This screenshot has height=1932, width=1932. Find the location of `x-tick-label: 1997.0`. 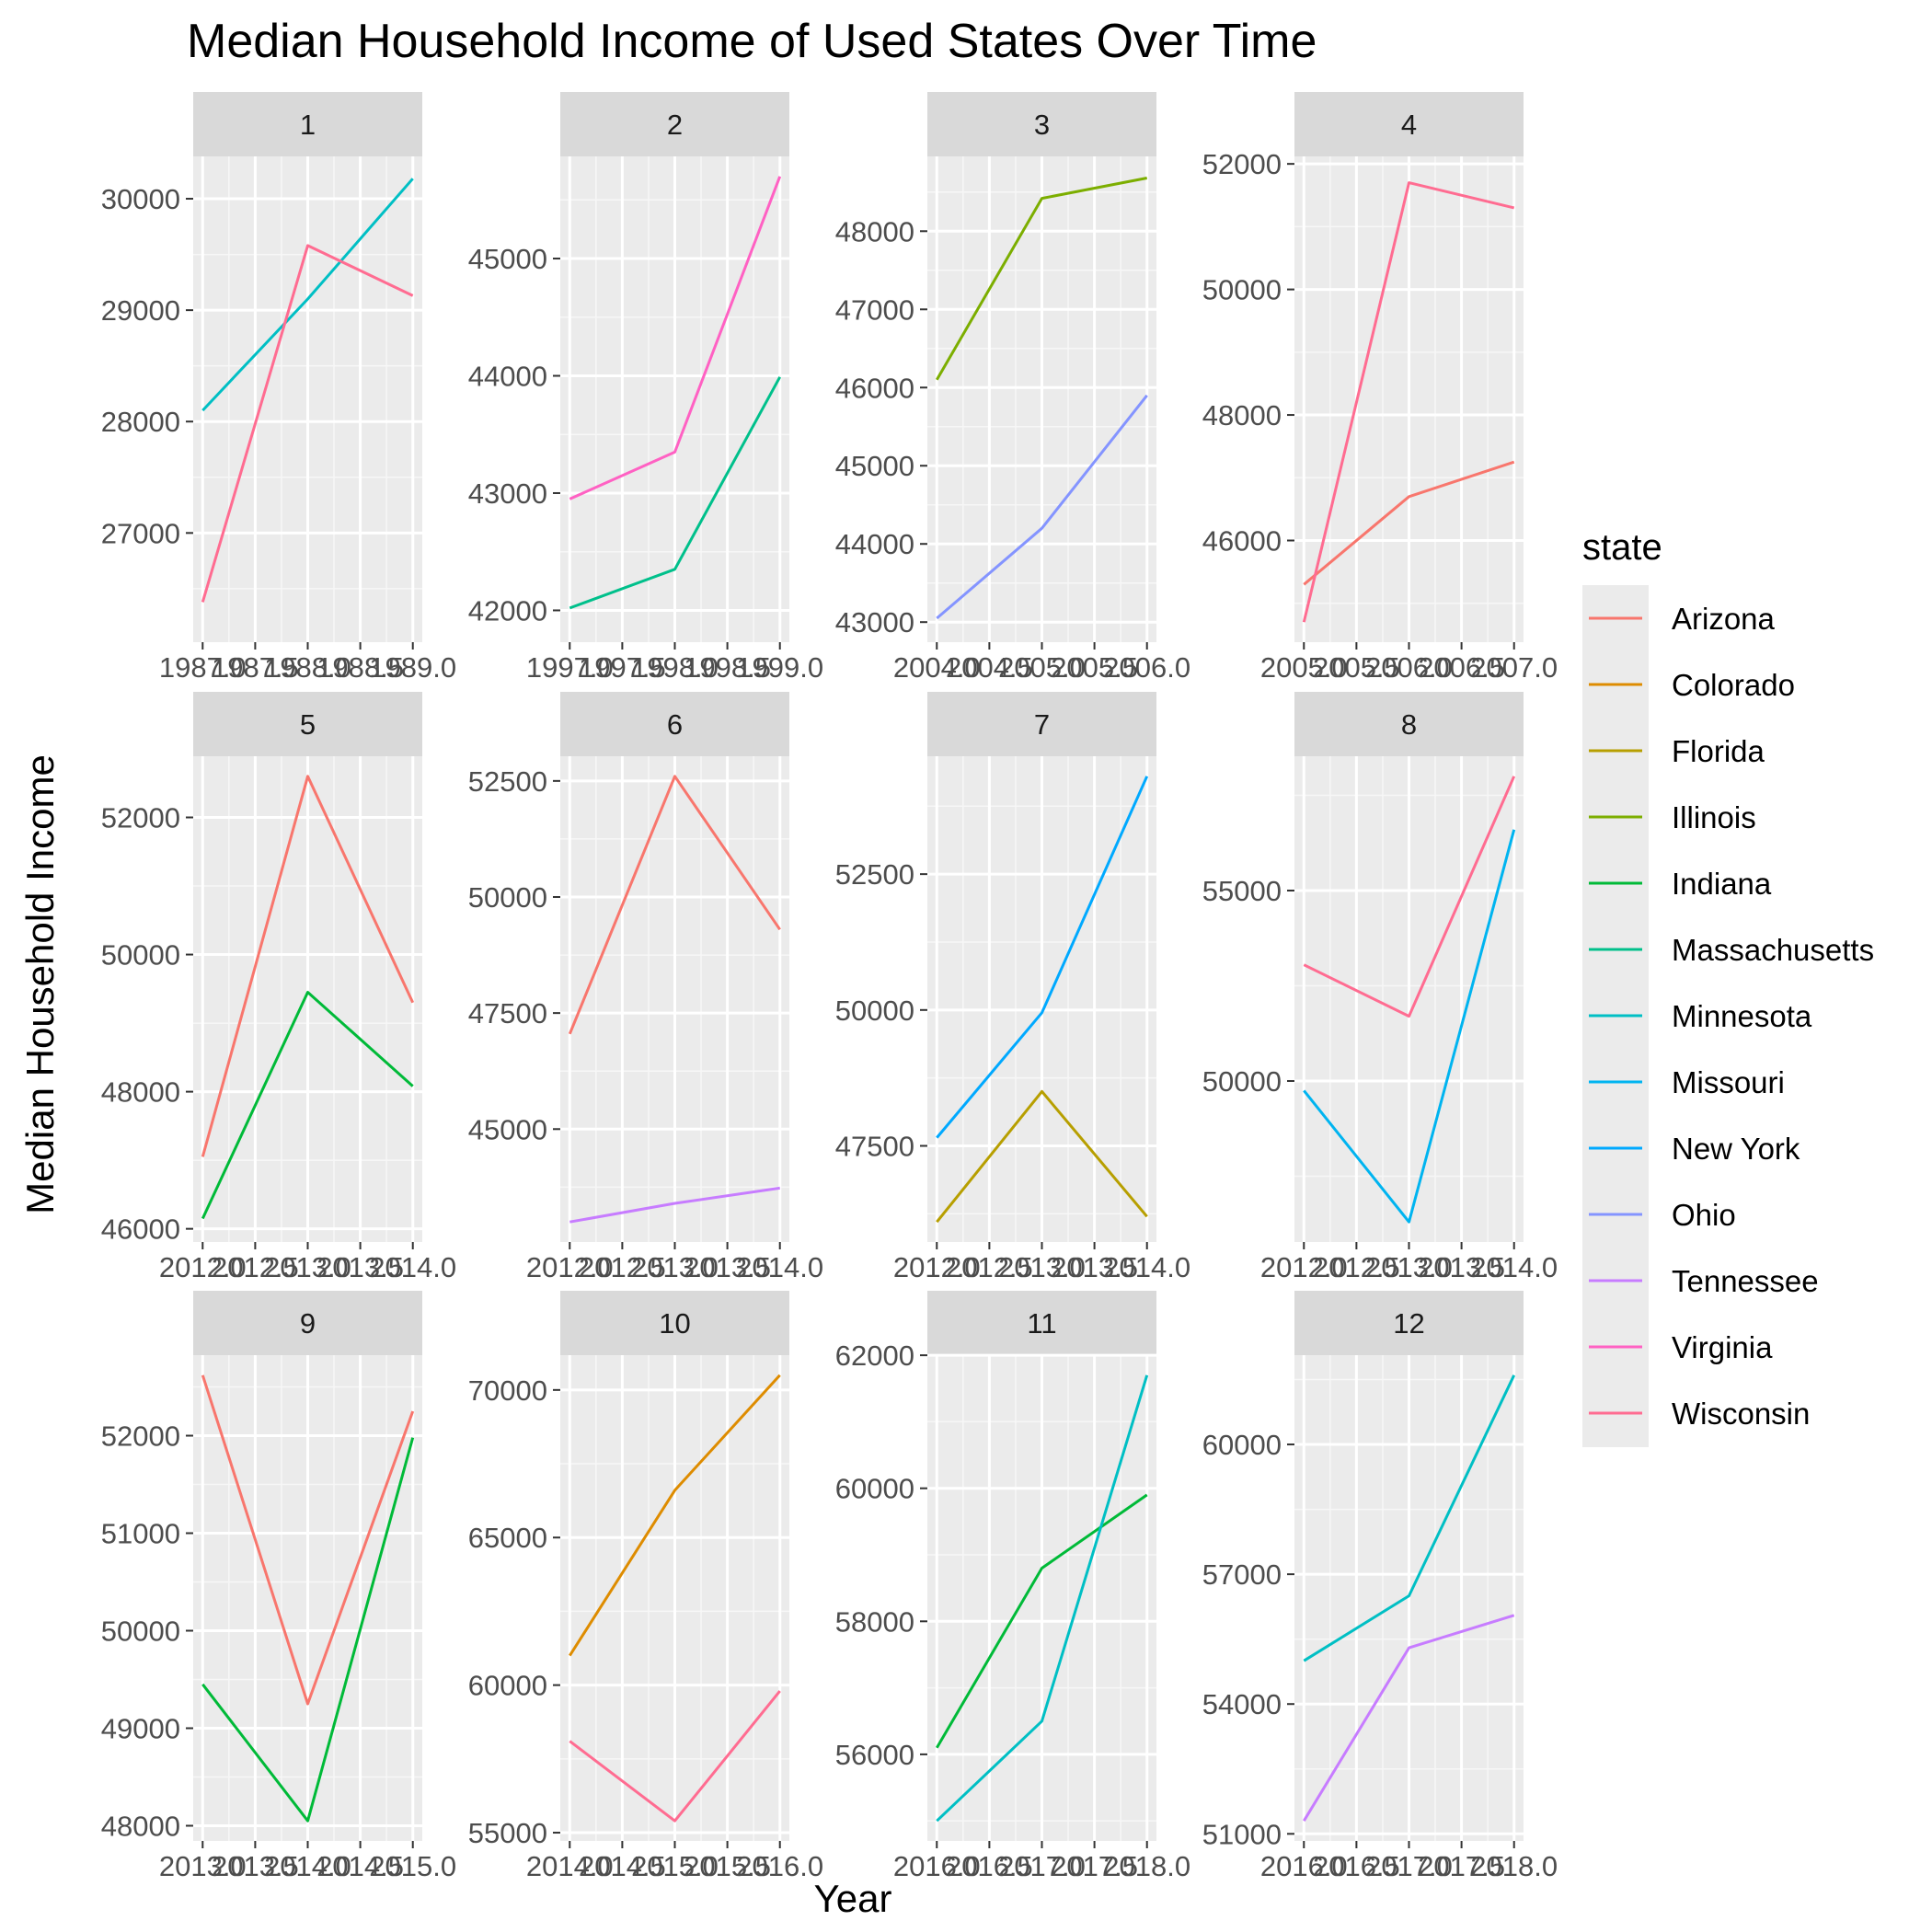

x-tick-label: 1997.0 is located at coordinates (570, 667).